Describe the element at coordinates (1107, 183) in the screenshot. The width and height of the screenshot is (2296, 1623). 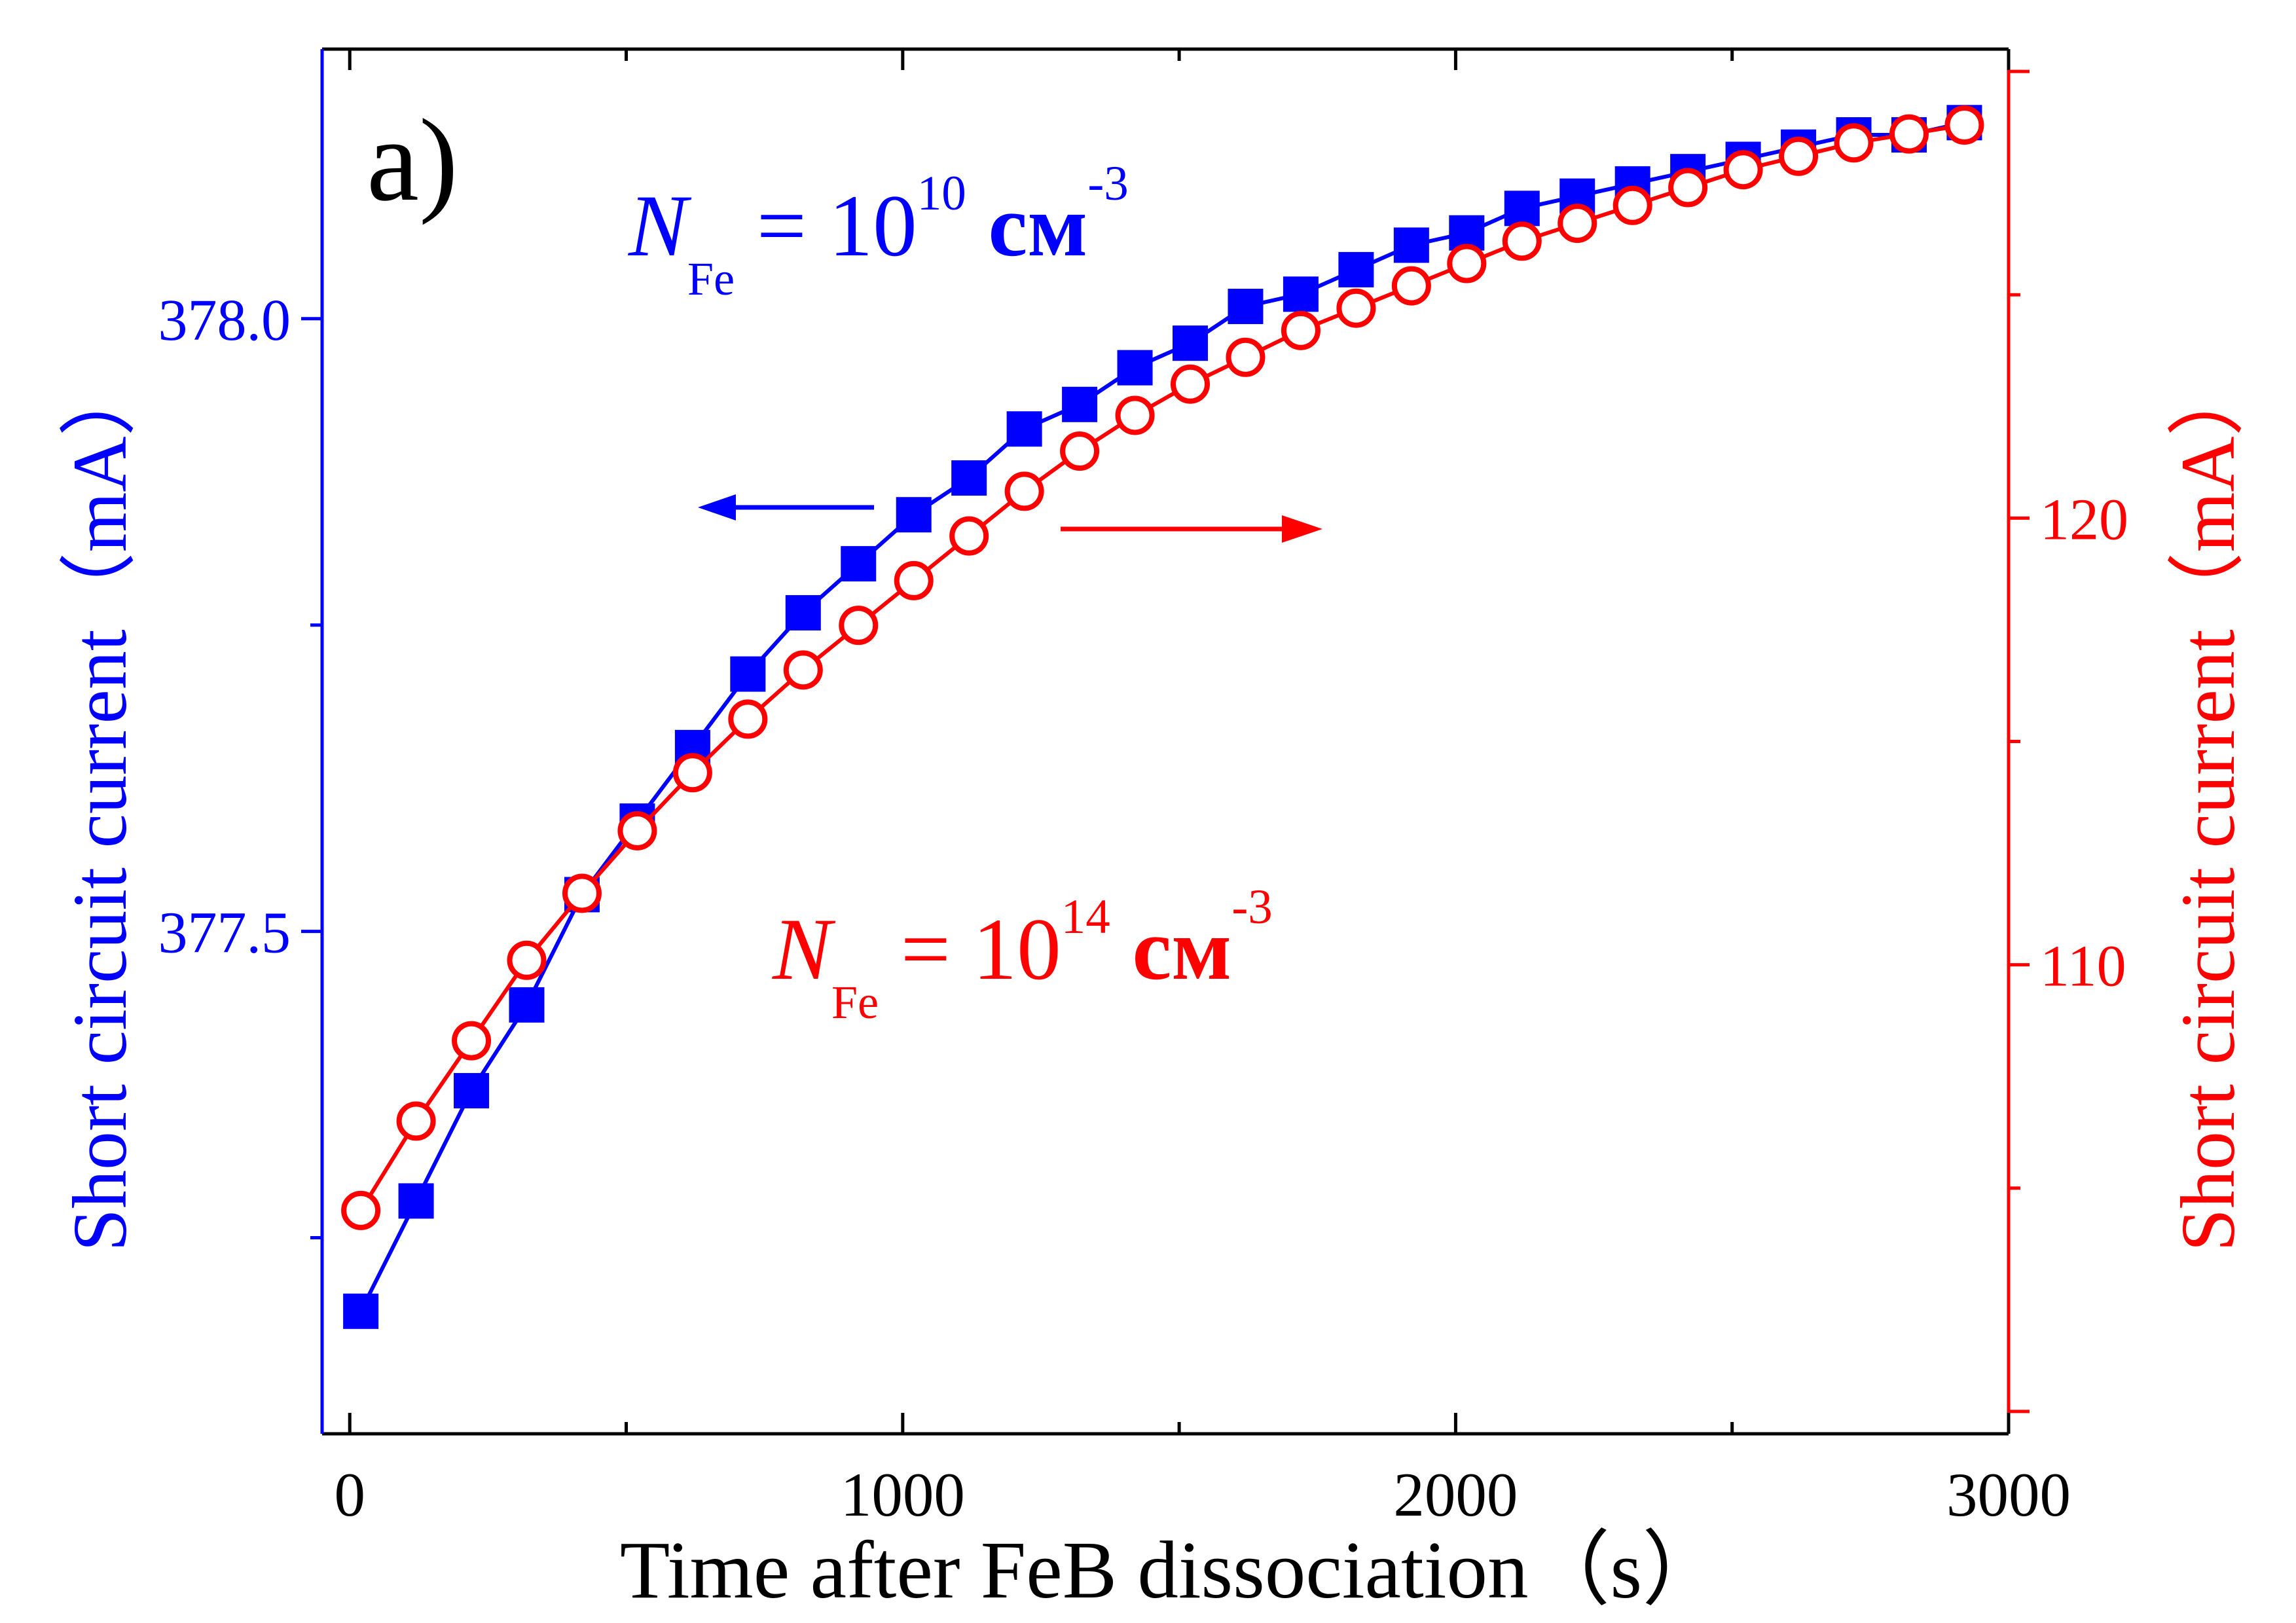
I see `annotation-blue-sup2: -3` at that location.